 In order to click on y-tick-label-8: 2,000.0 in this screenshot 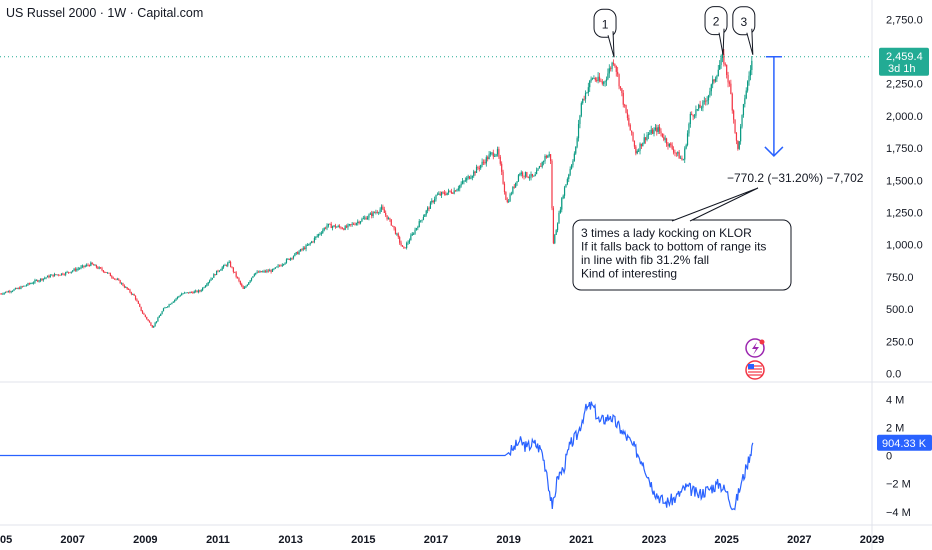, I will do `click(904, 117)`.